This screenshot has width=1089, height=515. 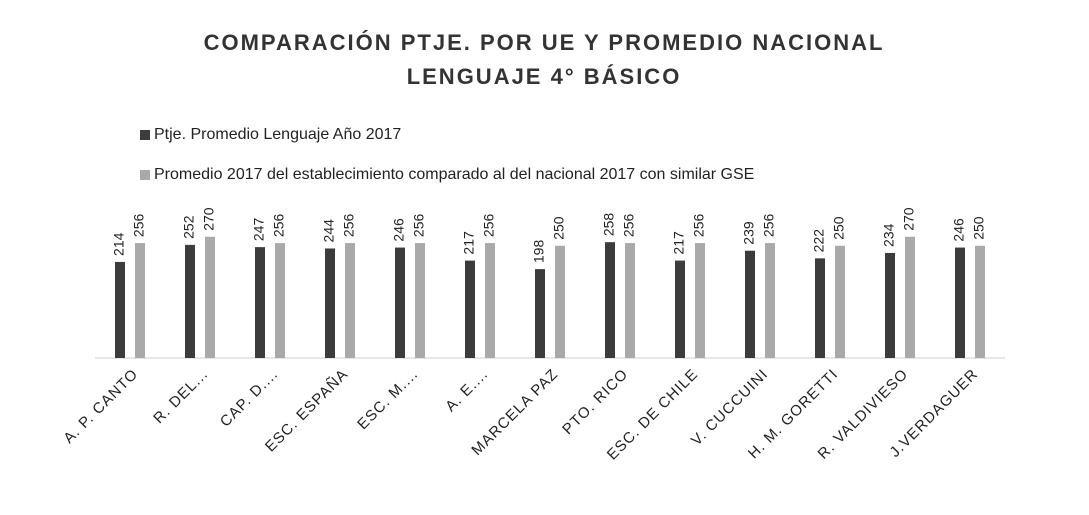 What do you see at coordinates (819, 241) in the screenshot?
I see `value-label: 222` at bounding box center [819, 241].